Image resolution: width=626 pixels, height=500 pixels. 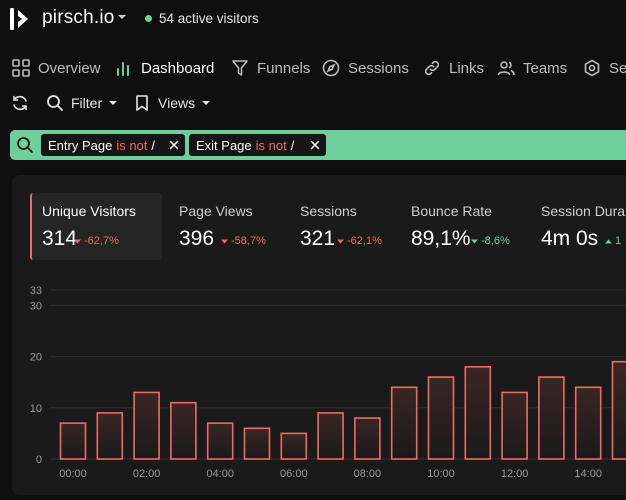 I want to click on x-tick-label: 12:00, so click(x=515, y=474).